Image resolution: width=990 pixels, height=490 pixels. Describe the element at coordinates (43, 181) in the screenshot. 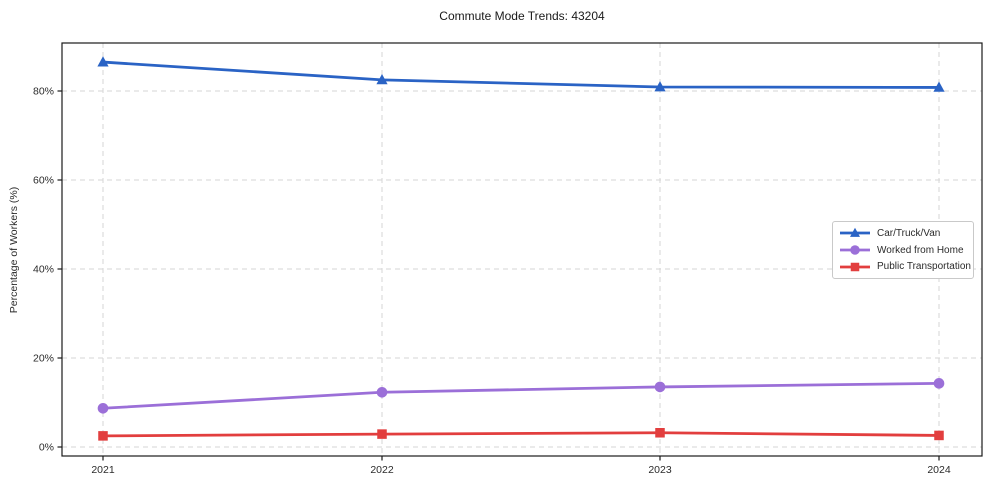

I see `y-tick-label: 60%` at that location.